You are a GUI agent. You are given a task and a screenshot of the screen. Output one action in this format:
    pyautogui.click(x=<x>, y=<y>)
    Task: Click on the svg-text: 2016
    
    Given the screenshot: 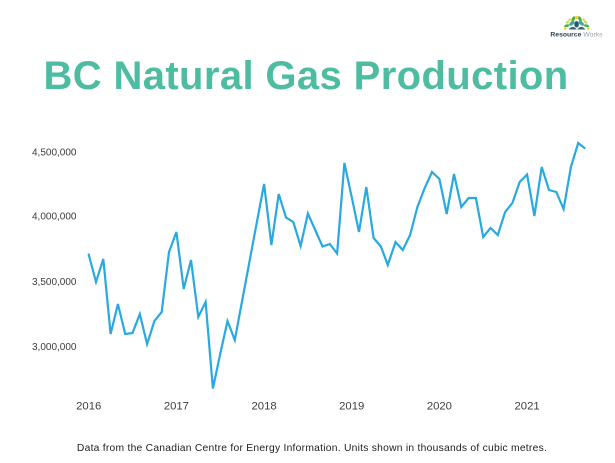 What is the action you would take?
    pyautogui.click(x=88, y=407)
    